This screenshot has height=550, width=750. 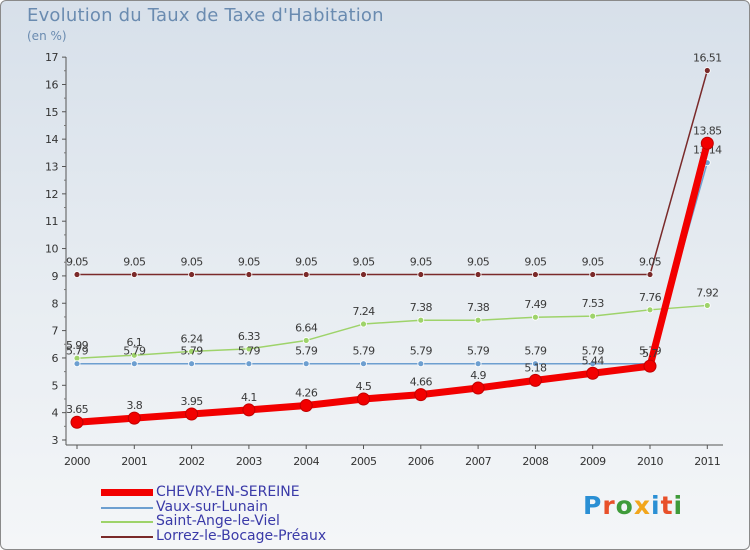 What do you see at coordinates (134, 342) in the screenshot?
I see `data-label: 6.1` at bounding box center [134, 342].